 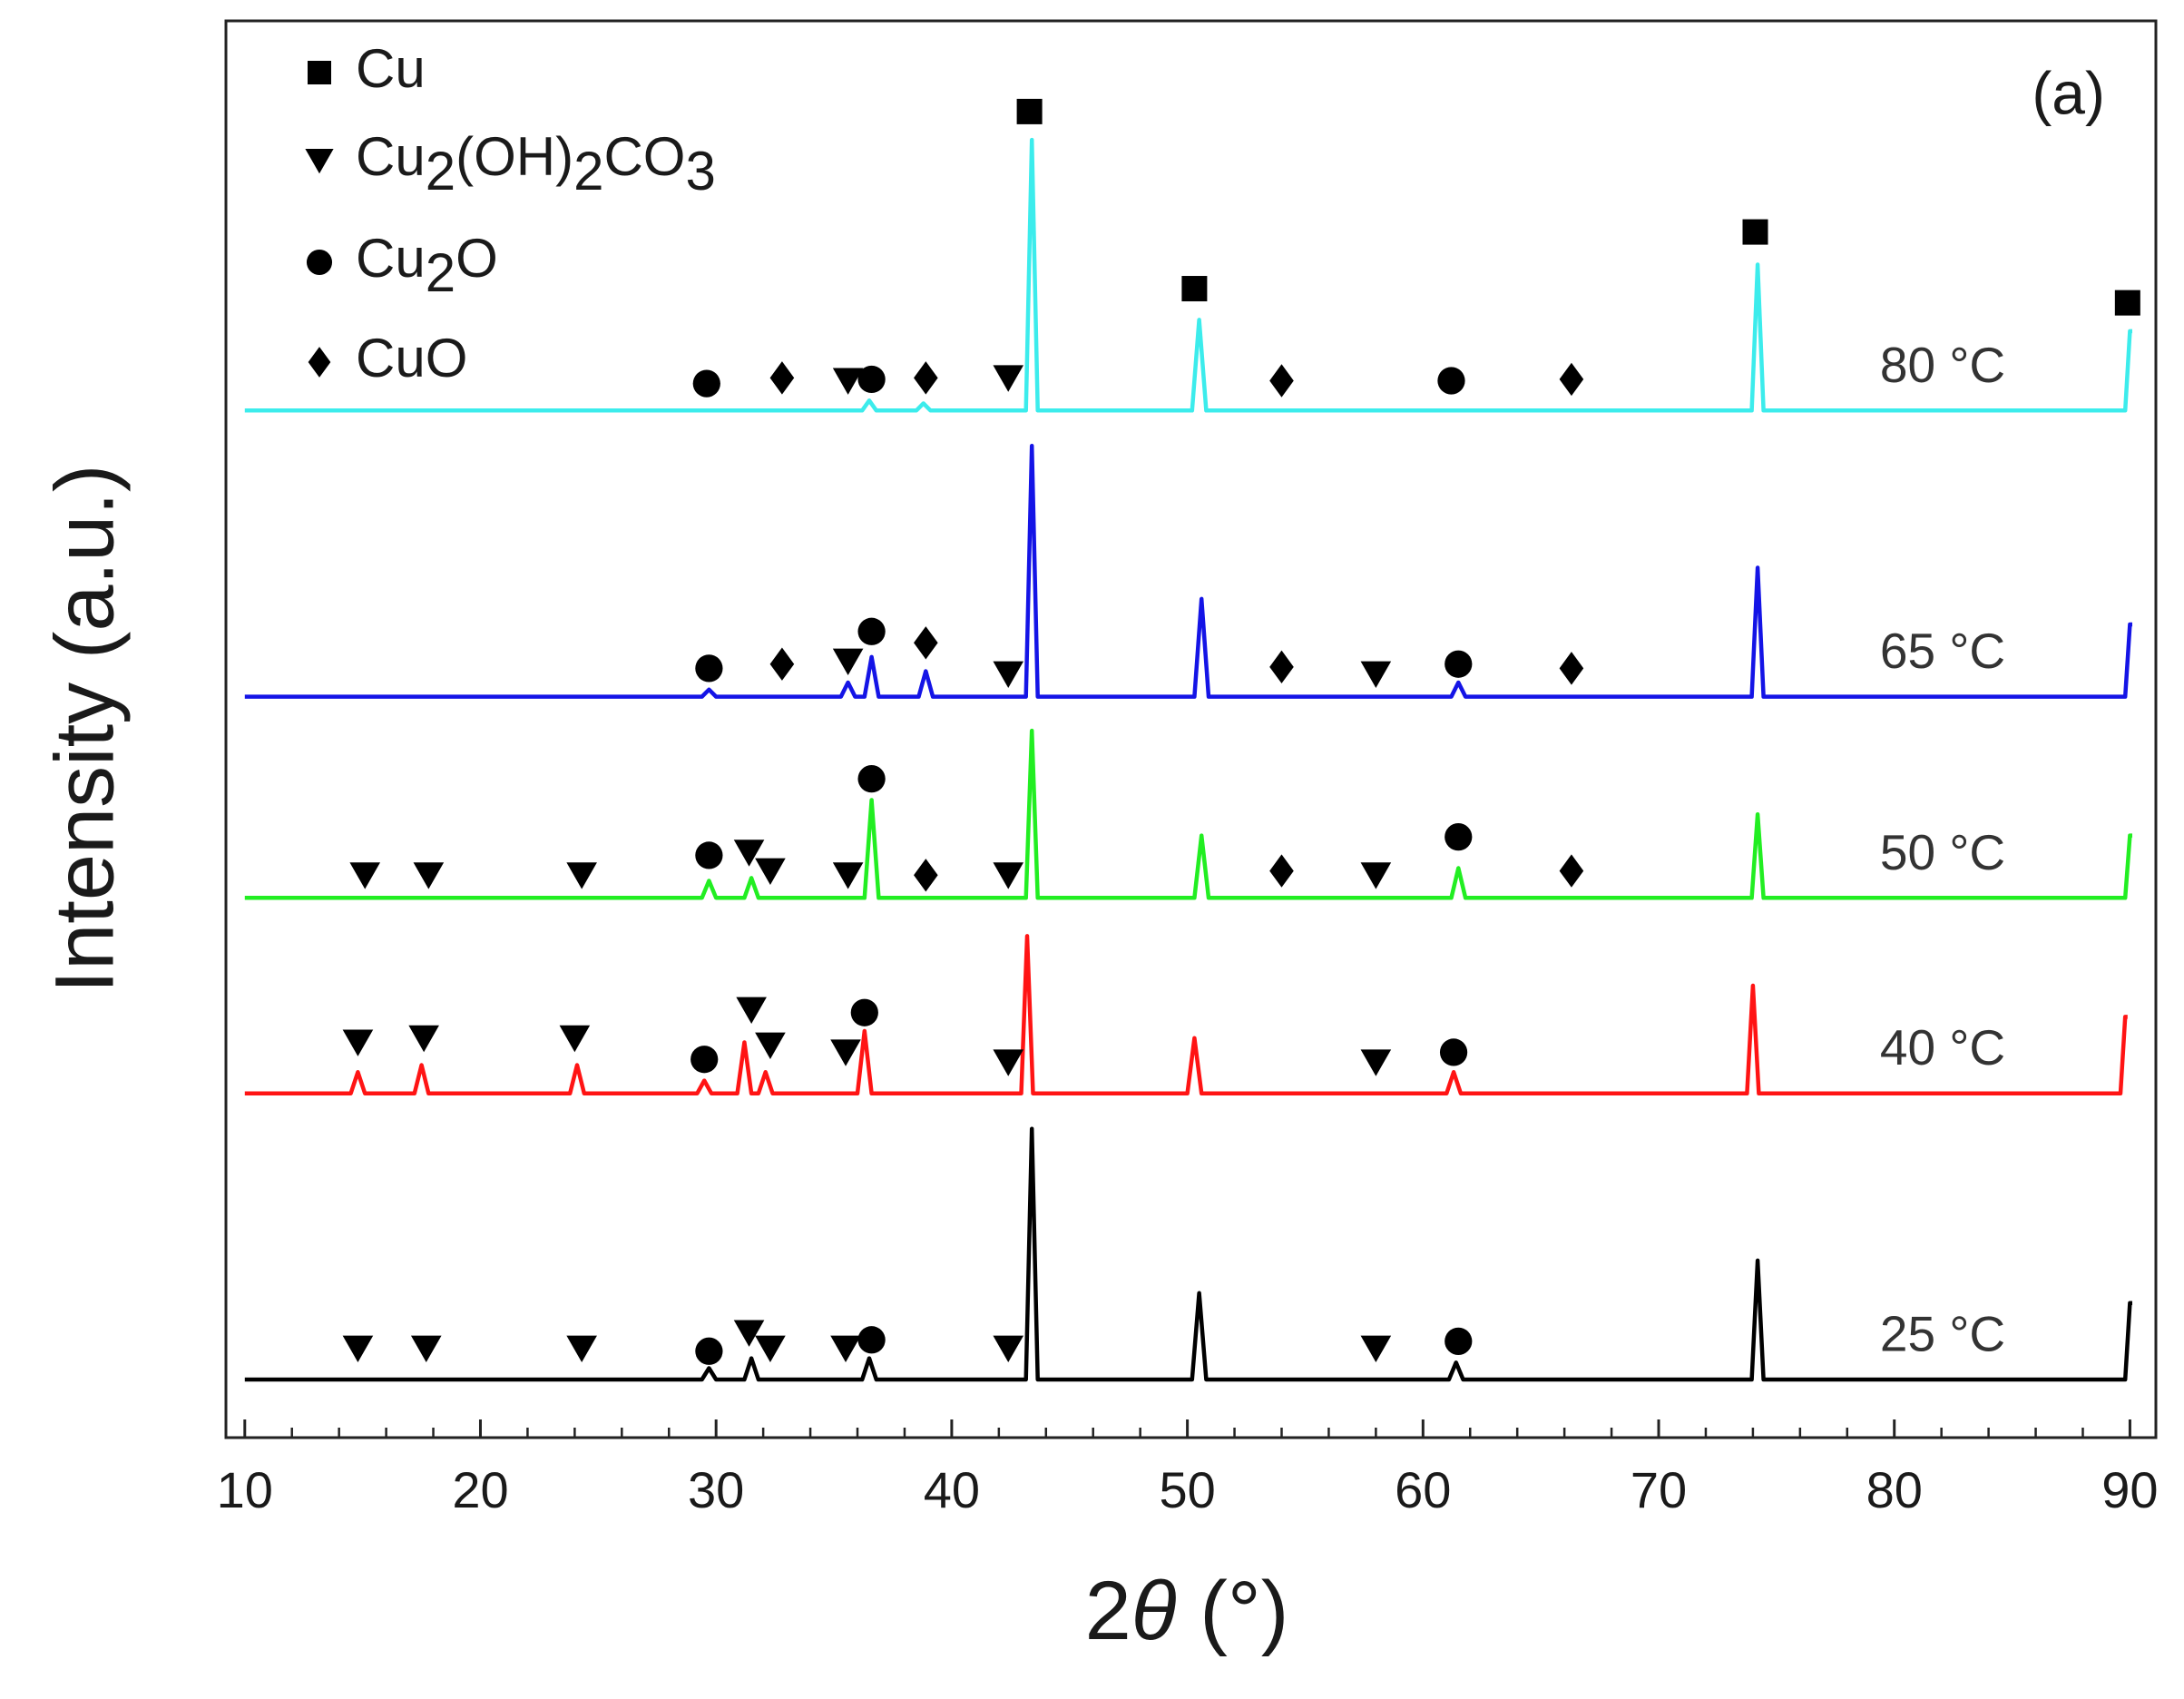 What do you see at coordinates (1943, 852) in the screenshot?
I see `series-label: 50 °C` at bounding box center [1943, 852].